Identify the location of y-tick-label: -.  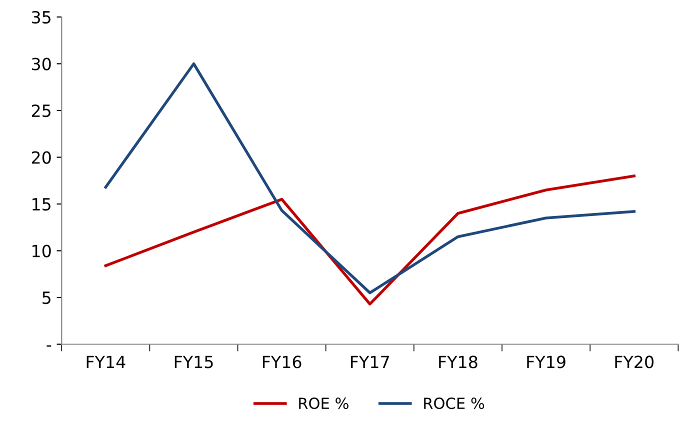
(49, 346).